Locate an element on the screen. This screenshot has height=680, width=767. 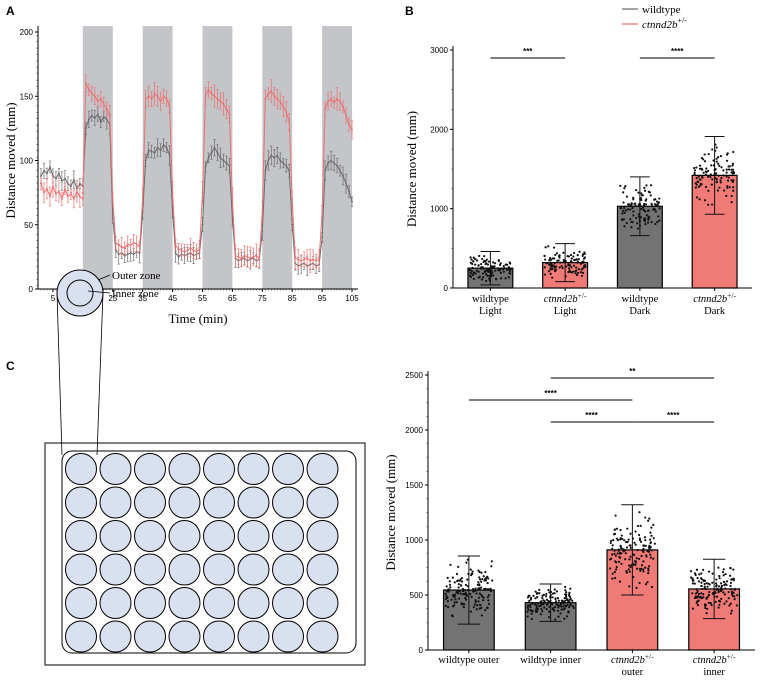
y-axis-title: Distance moved (mm) is located at coordinates (411, 169).